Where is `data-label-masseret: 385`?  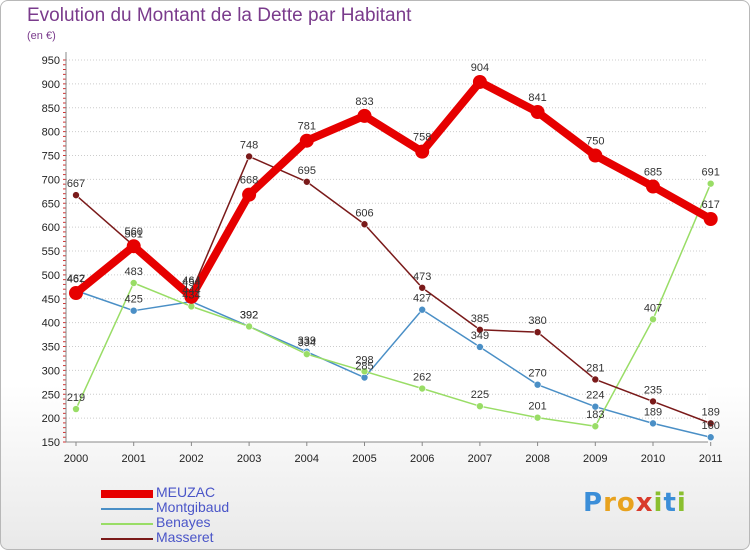 data-label-masseret: 385 is located at coordinates (480, 319).